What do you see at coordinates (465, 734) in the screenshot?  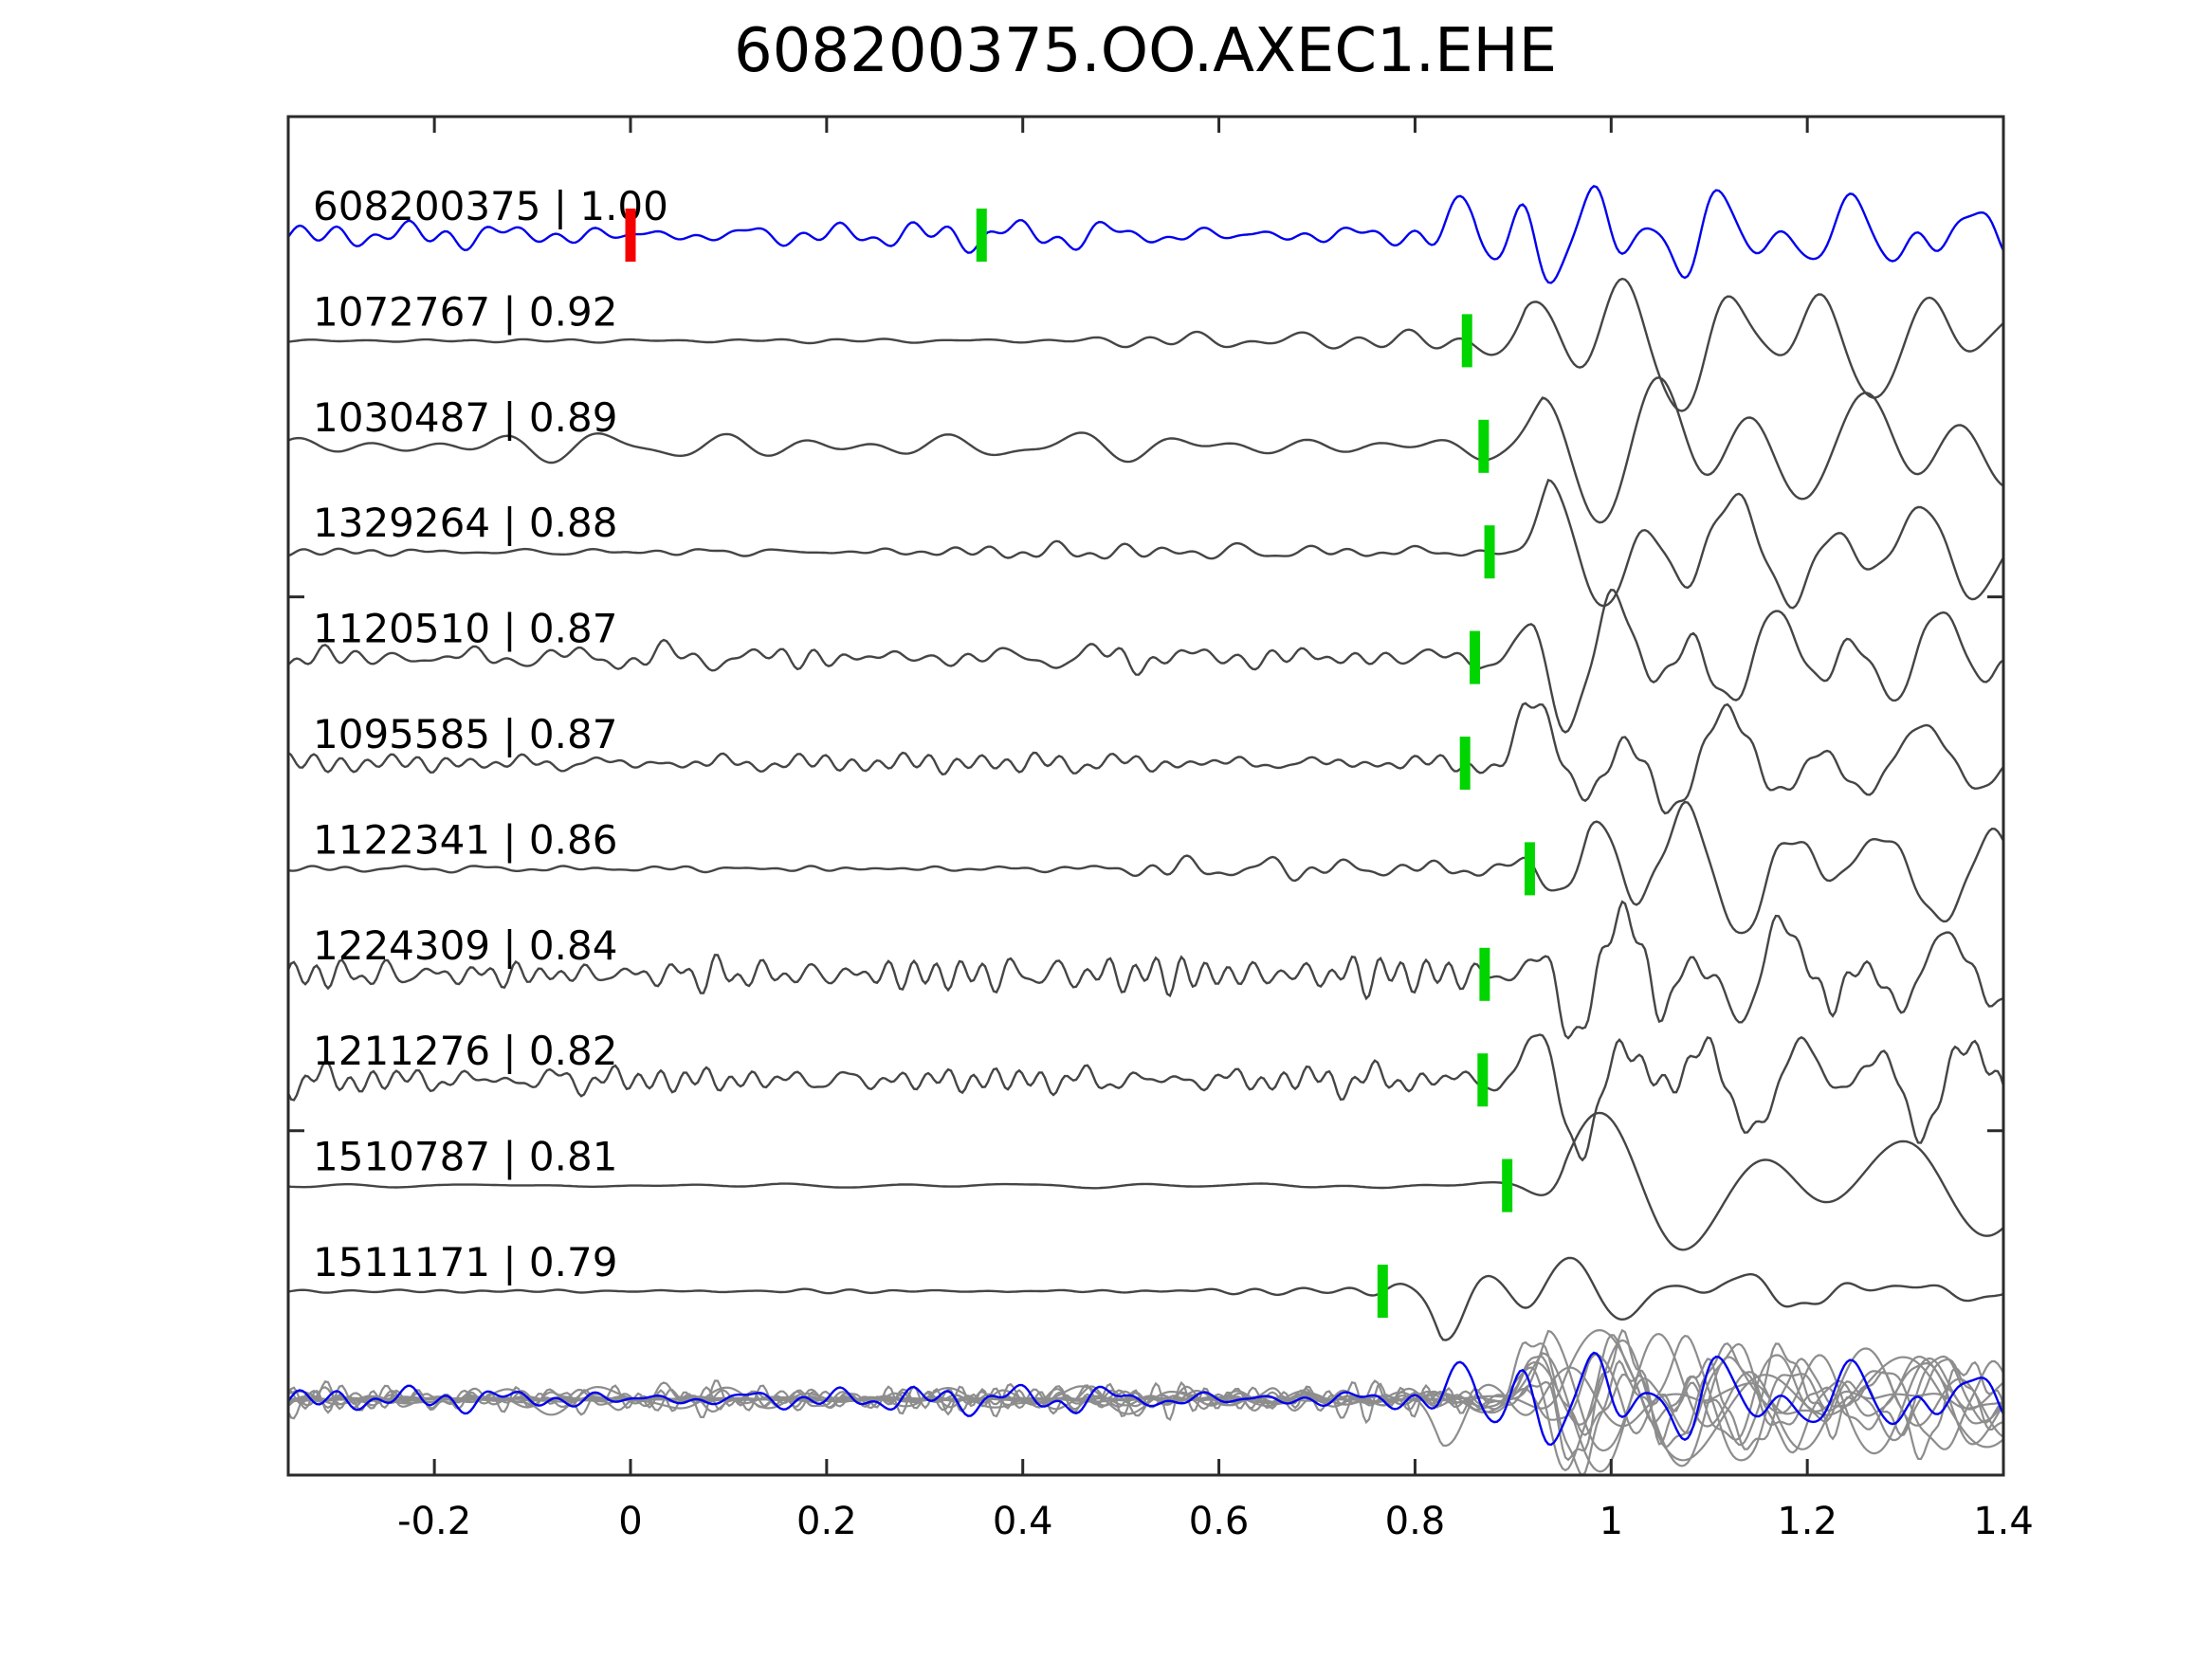 I see `trace-label: 1095585 | 0.87` at bounding box center [465, 734].